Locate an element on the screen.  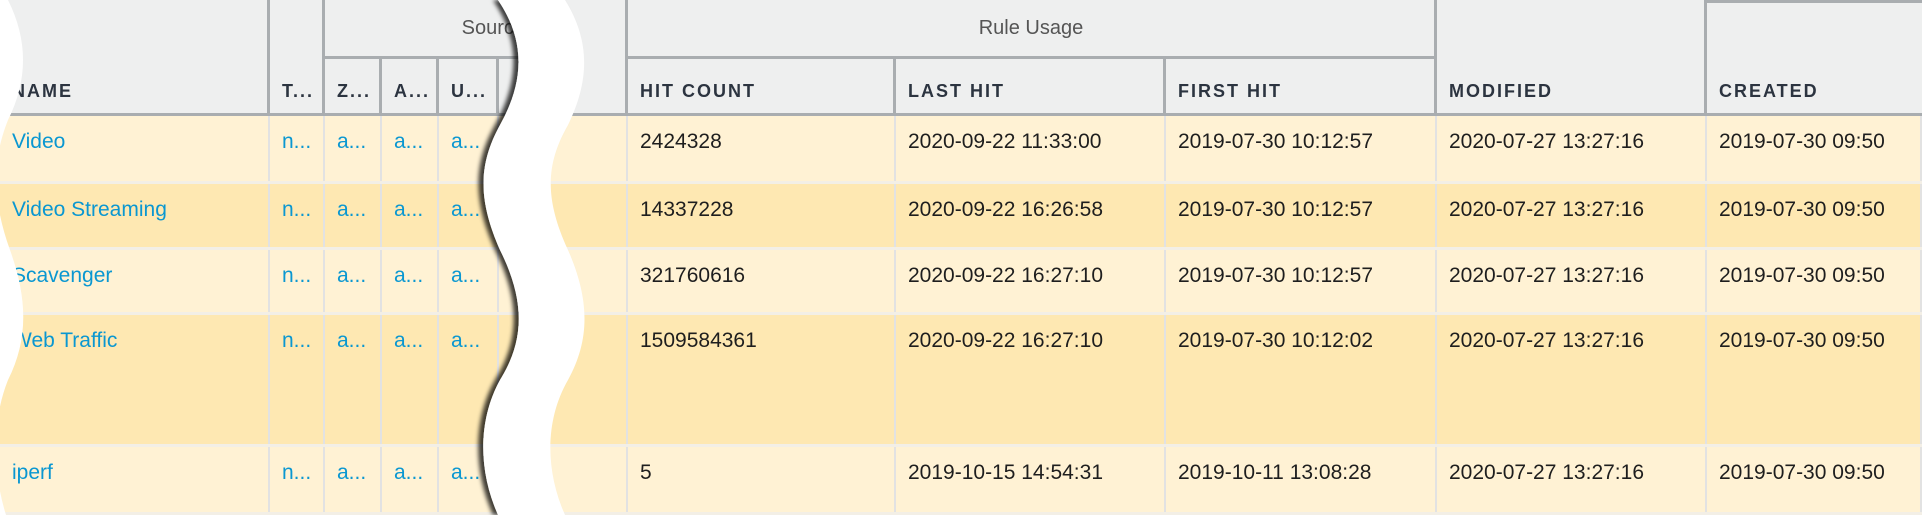
cell-last-hit: 2019-10-15 14:54:31 is located at coordinates (1031, 479).